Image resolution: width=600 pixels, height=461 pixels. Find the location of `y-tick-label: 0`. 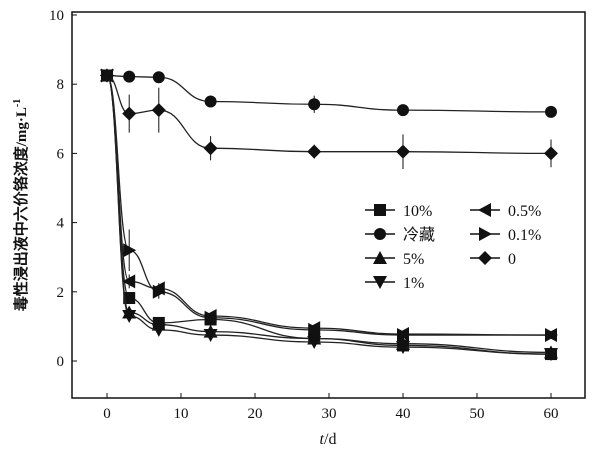

y-tick-label: 0 is located at coordinates (61, 362).